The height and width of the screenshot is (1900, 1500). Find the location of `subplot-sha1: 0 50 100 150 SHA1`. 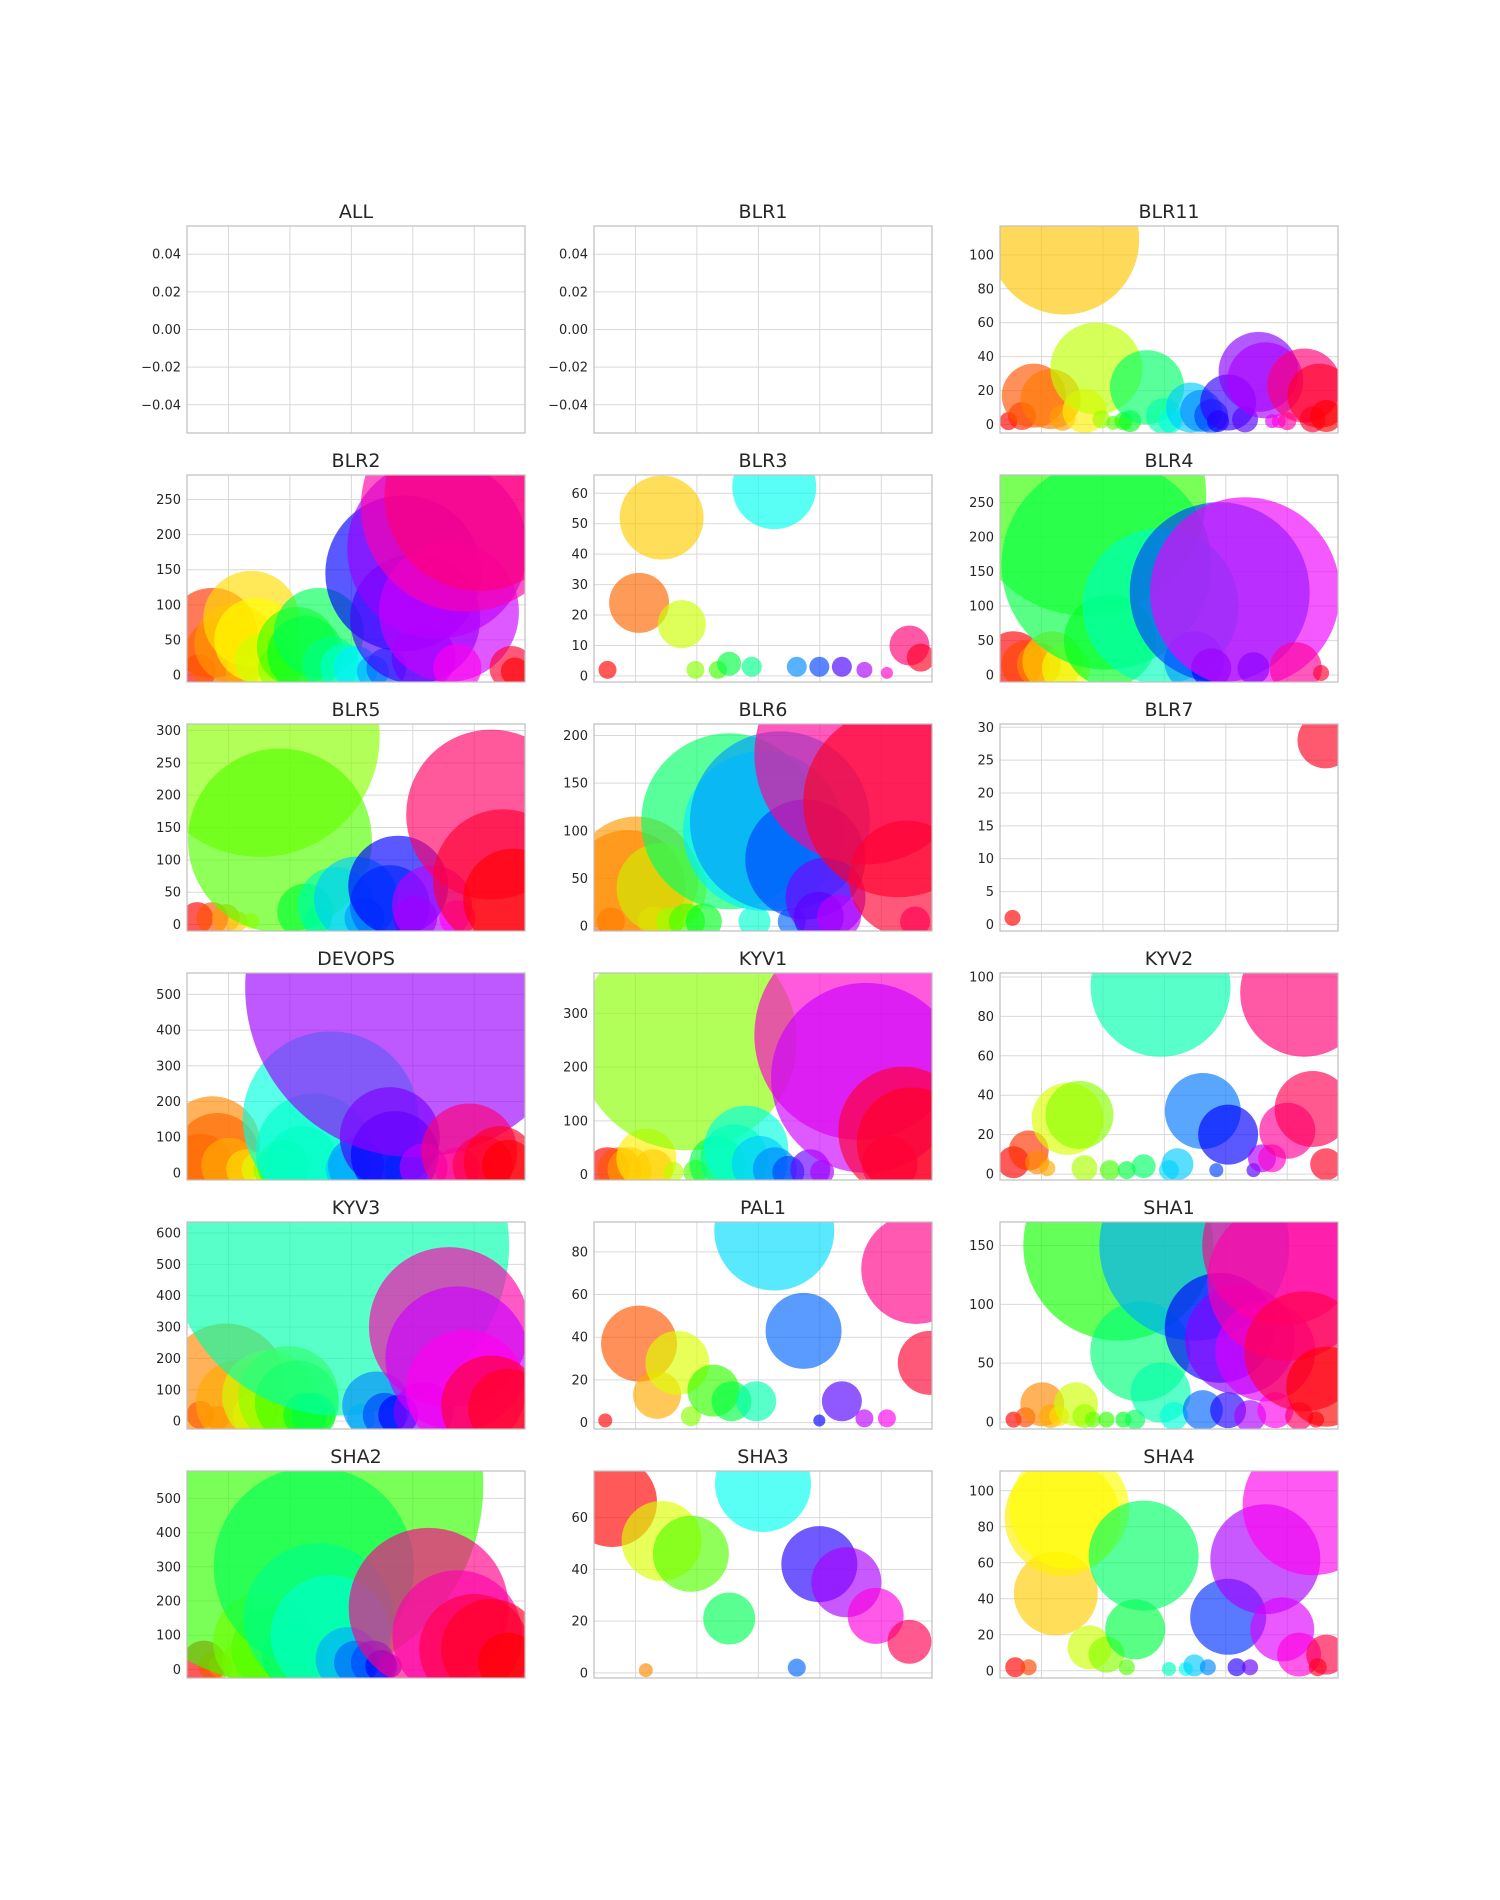

subplot-sha1: 0 50 100 150 SHA1 is located at coordinates (1154, 1313).